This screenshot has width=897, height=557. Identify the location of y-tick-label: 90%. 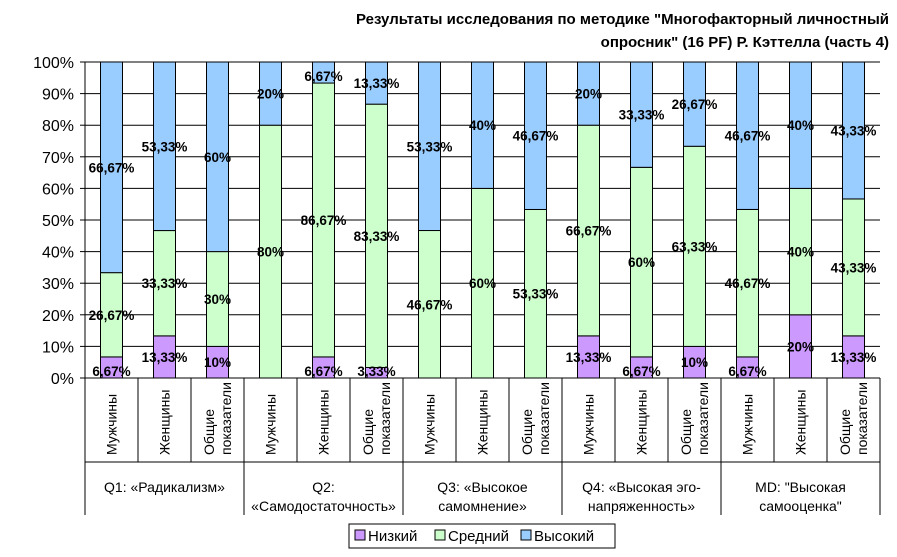
(58, 95).